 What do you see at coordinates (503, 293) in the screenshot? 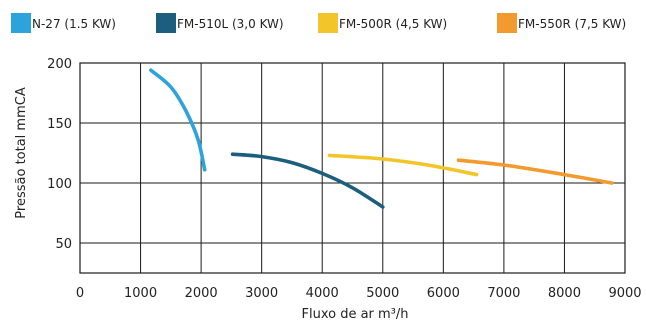
I see `x-tick-label: 7000` at bounding box center [503, 293].